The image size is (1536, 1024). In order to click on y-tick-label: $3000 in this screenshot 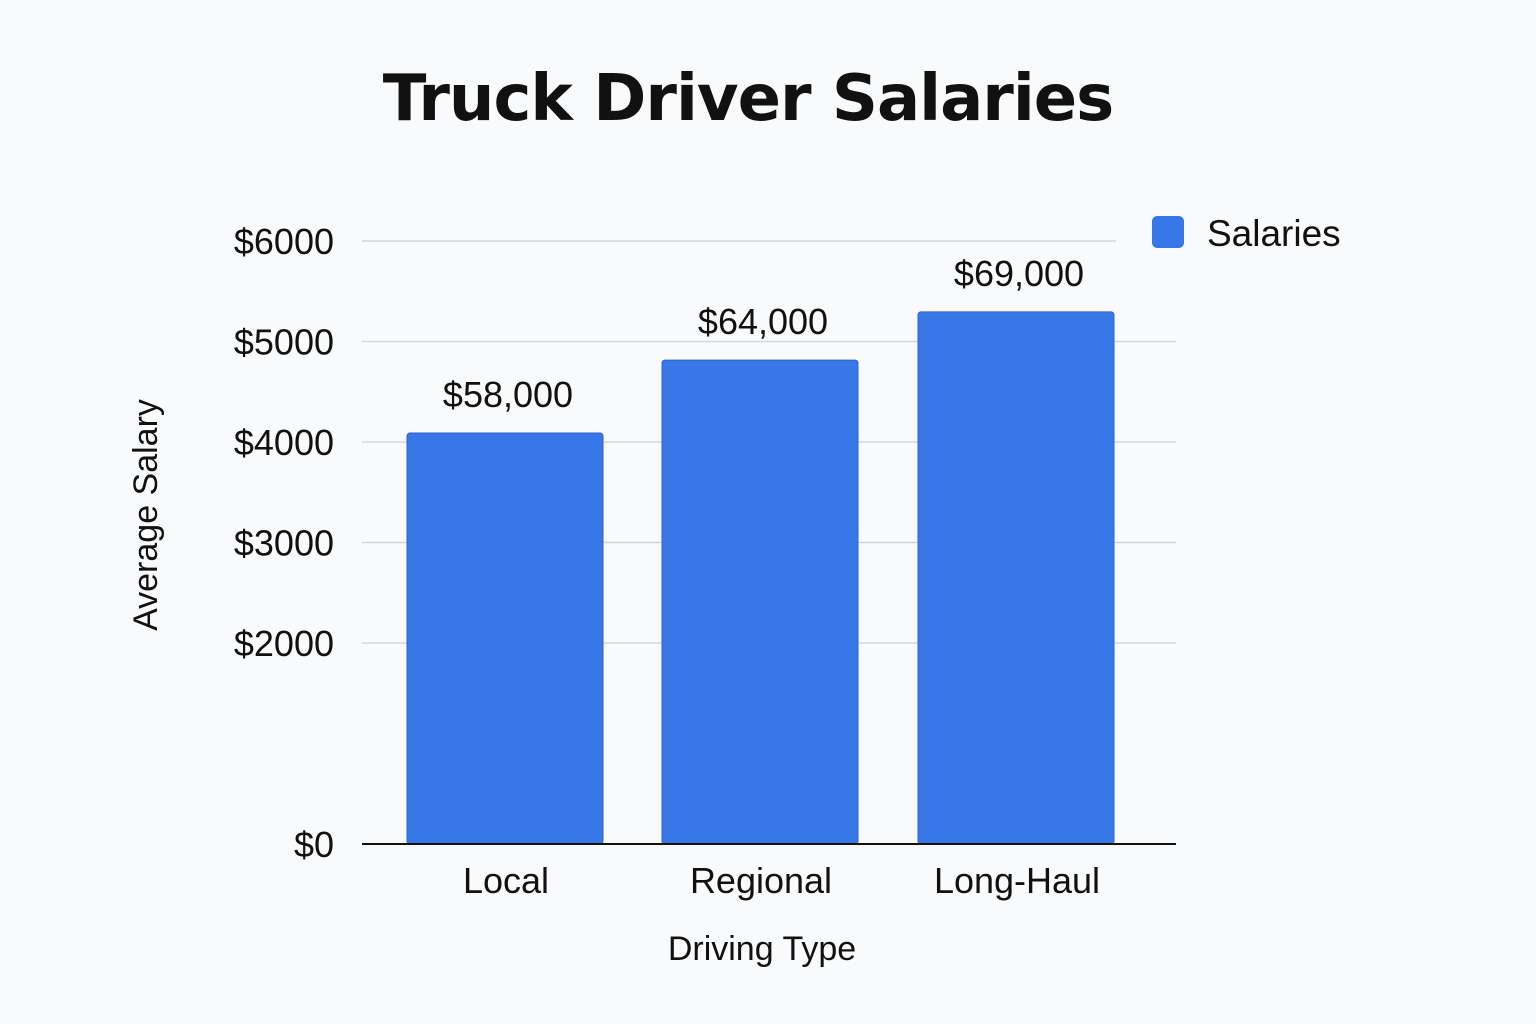, I will do `click(284, 543)`.